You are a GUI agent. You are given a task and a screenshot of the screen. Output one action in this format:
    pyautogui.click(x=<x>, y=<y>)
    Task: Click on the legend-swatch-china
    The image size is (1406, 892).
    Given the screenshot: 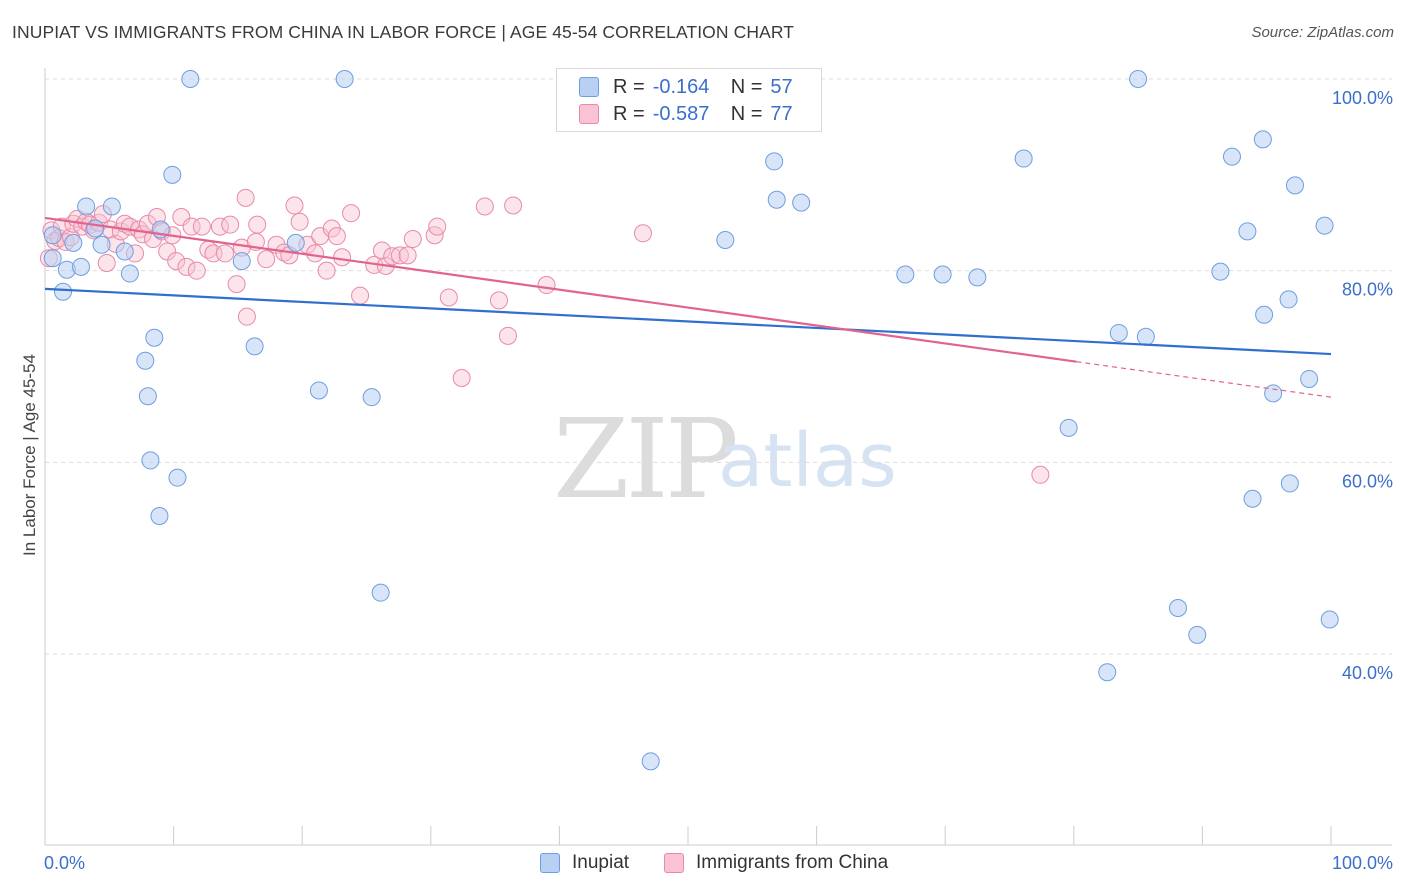 What is the action you would take?
    pyautogui.click(x=589, y=114)
    